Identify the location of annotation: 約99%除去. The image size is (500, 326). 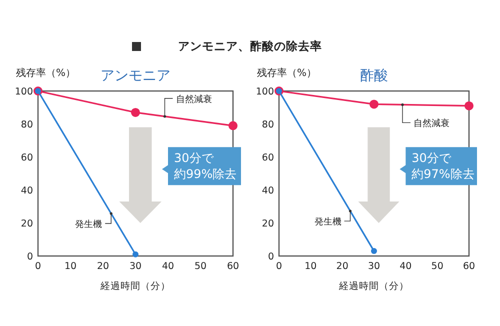
(205, 174).